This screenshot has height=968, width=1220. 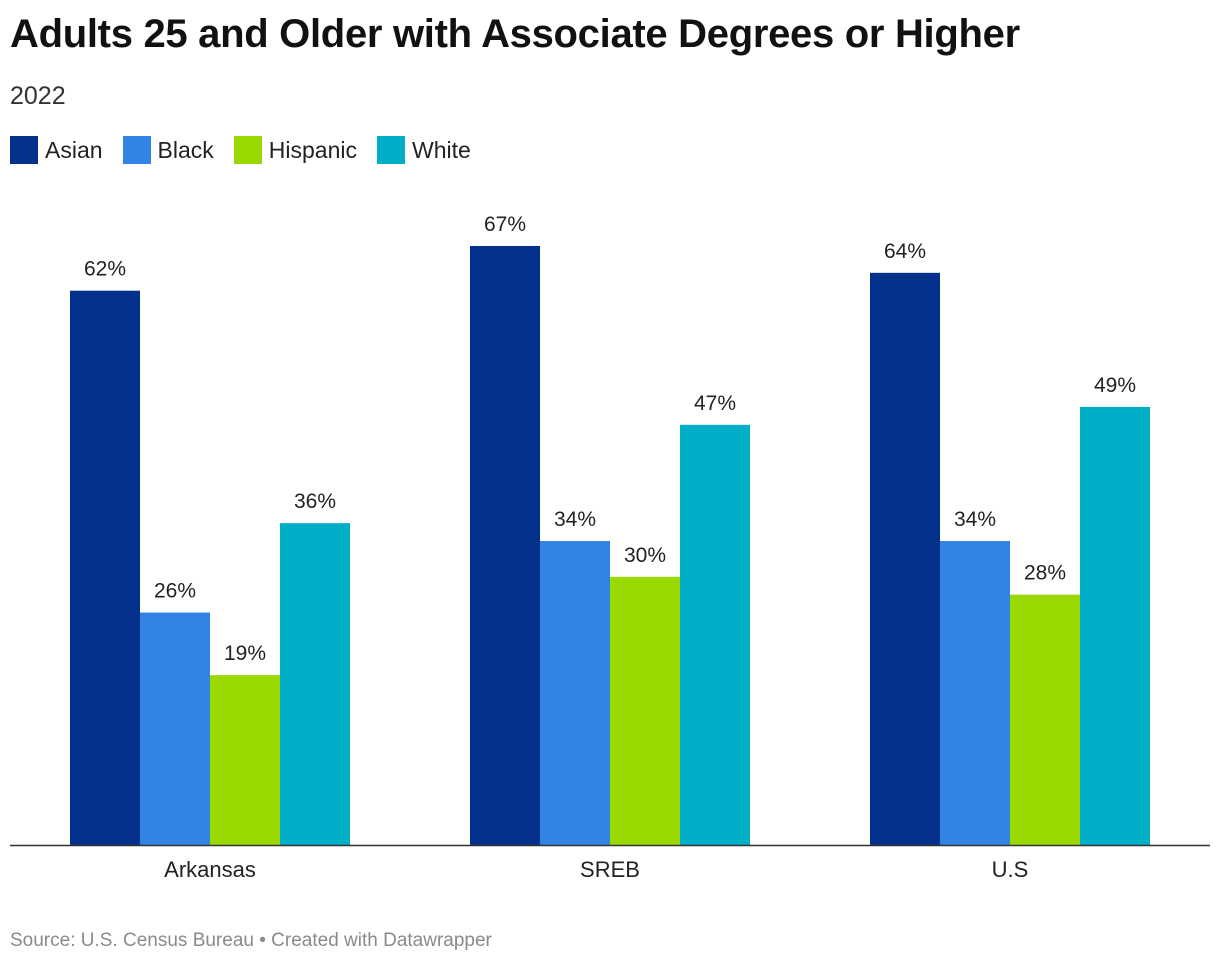 What do you see at coordinates (74, 149) in the screenshot?
I see `legend-label-asian: Asian` at bounding box center [74, 149].